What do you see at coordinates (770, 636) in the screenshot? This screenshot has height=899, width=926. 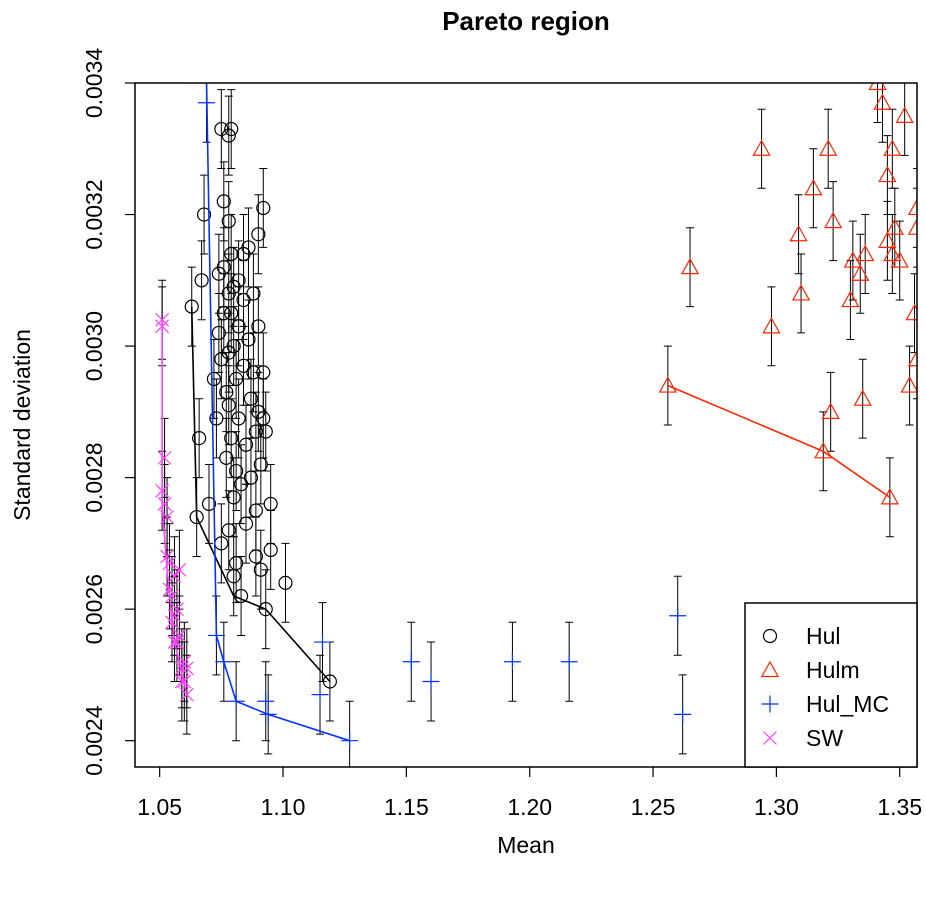 I see `legend-marker-hul` at bounding box center [770, 636].